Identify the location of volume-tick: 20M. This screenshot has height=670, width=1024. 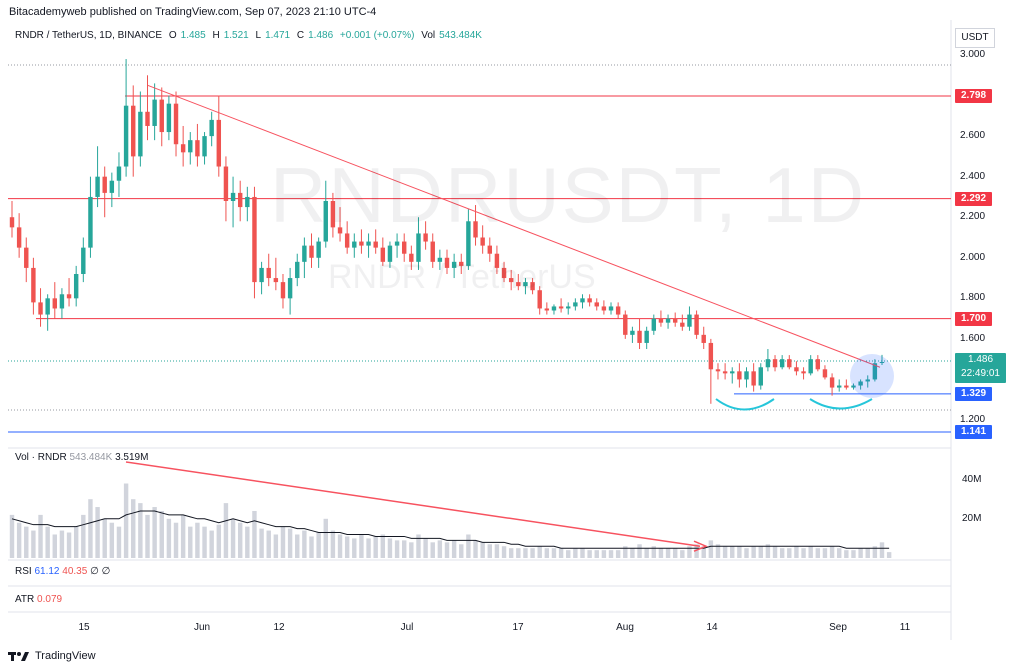
(972, 518).